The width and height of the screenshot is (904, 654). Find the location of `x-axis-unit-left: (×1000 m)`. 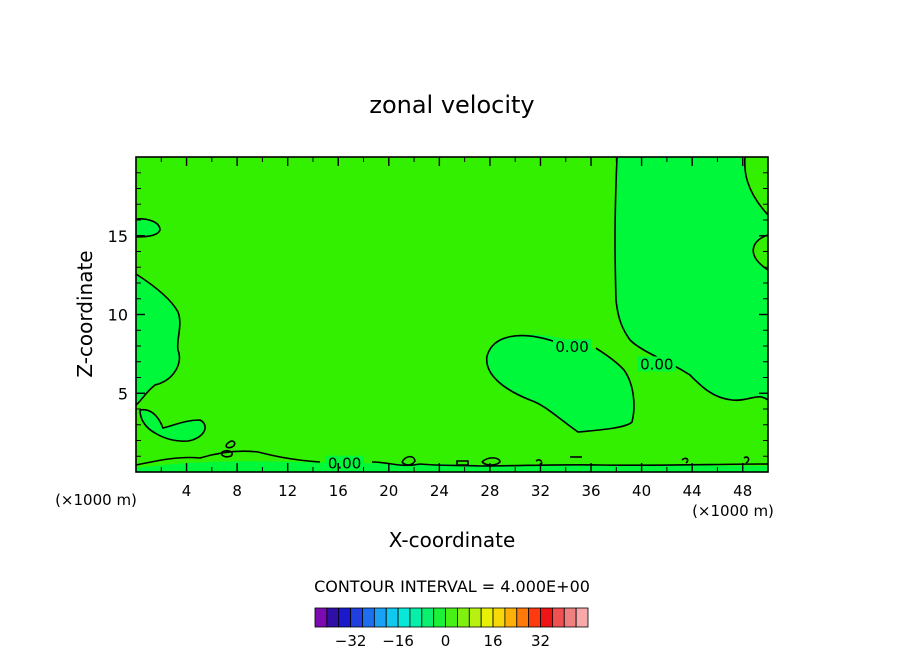

x-axis-unit-left: (×1000 m) is located at coordinates (96, 500).